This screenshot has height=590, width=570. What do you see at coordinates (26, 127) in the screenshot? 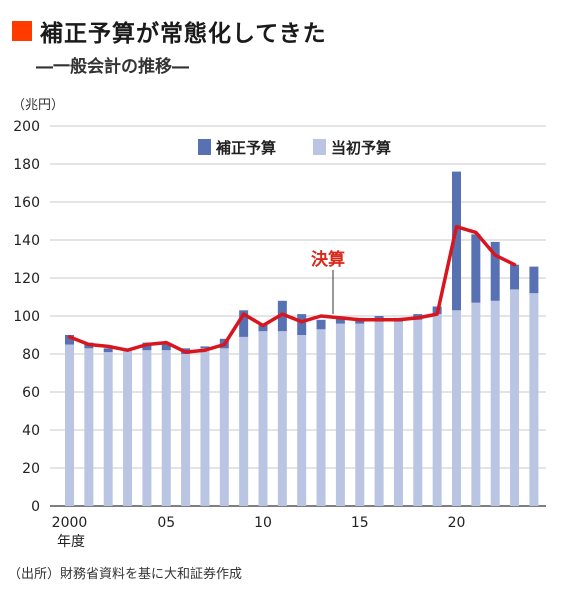
I see `y-tick-label: 200` at bounding box center [26, 127].